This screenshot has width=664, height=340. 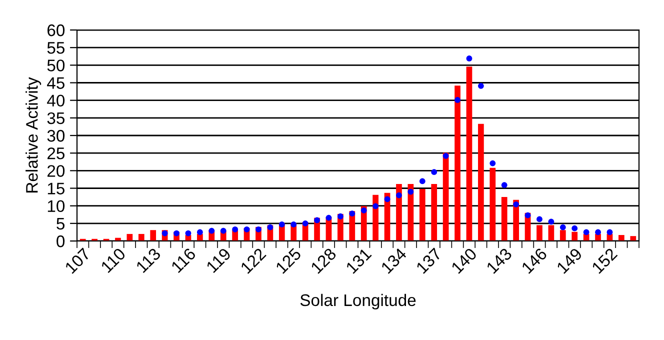 What do you see at coordinates (60, 241) in the screenshot?
I see `y-tick-label: 0` at bounding box center [60, 241].